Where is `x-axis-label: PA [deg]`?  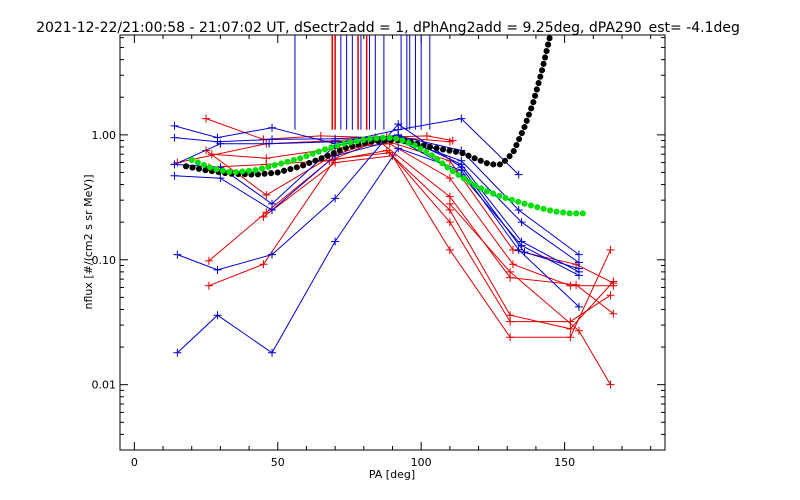 x-axis-label: PA [deg] is located at coordinates (392, 474).